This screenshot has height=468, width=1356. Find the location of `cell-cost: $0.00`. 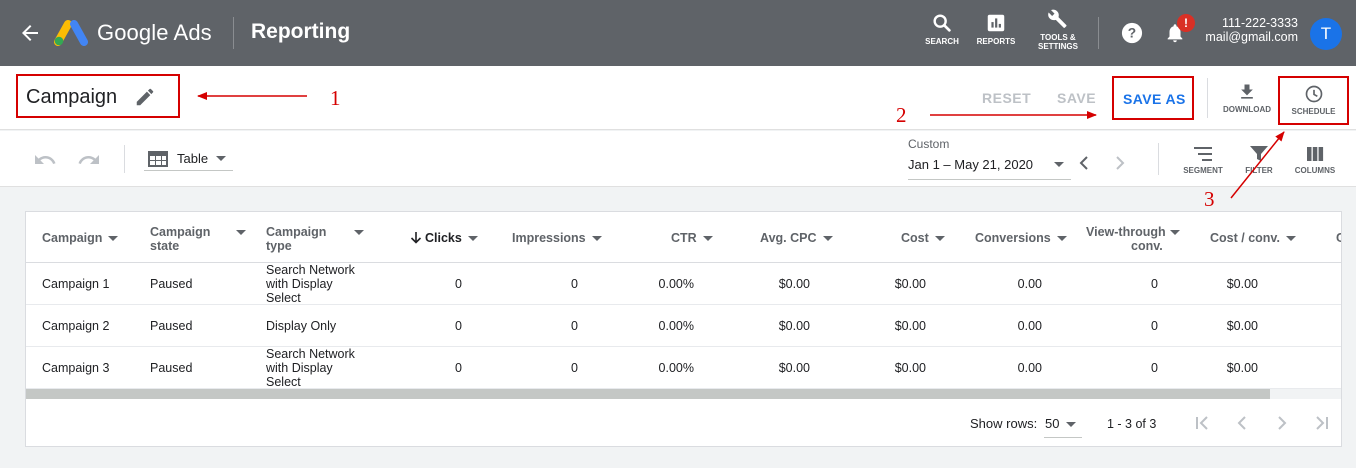

cell-cost: $0.00 is located at coordinates (910, 326).